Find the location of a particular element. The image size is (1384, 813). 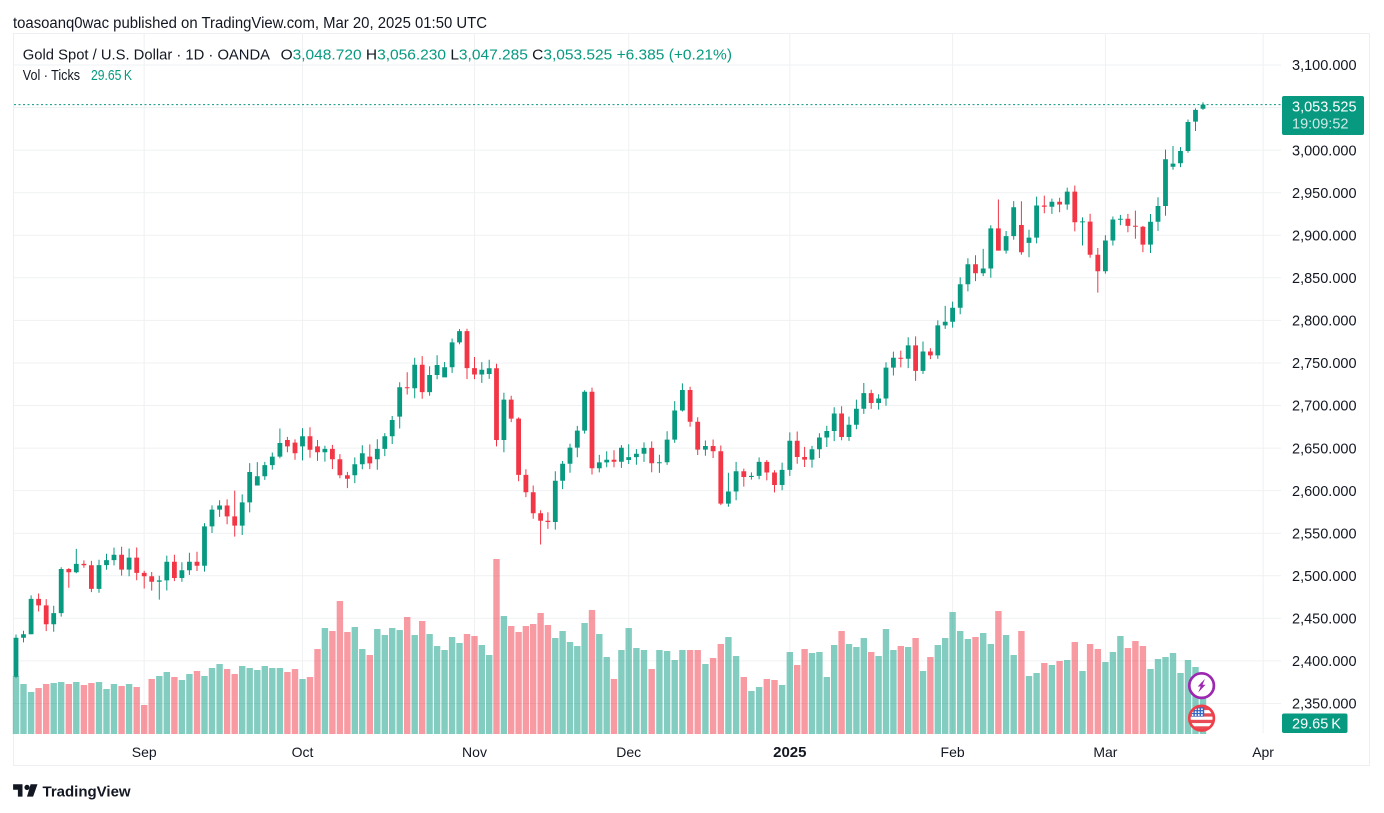

svg-text: 19:09:52 is located at coordinates (1320, 125).